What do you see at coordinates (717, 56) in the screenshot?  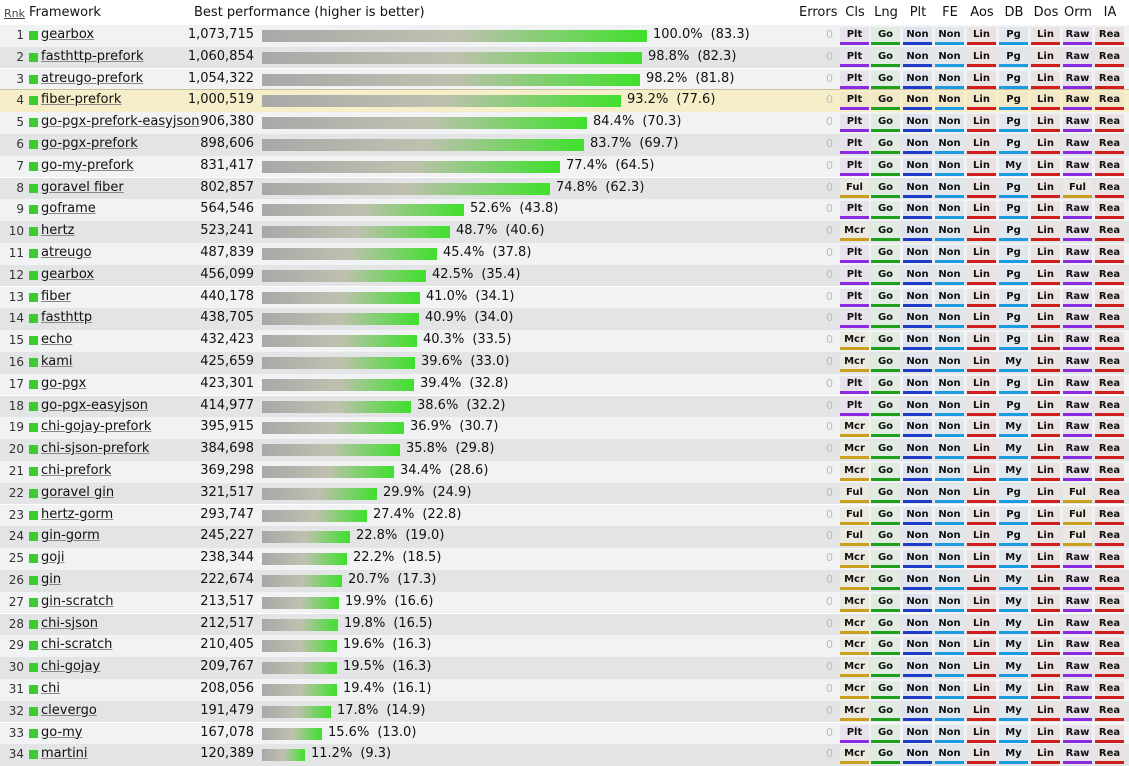 I see `relative-value: (82.3)` at bounding box center [717, 56].